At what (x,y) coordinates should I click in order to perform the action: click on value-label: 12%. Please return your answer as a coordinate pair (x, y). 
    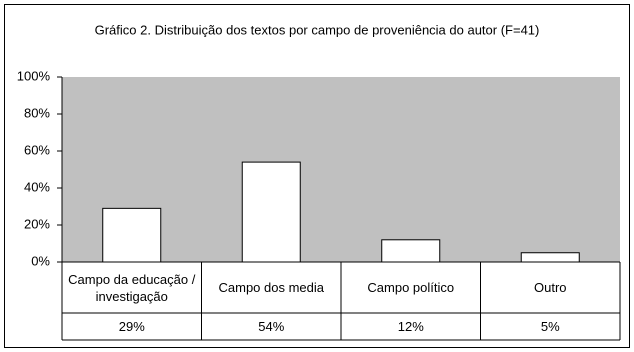
    Looking at the image, I should click on (410, 326).